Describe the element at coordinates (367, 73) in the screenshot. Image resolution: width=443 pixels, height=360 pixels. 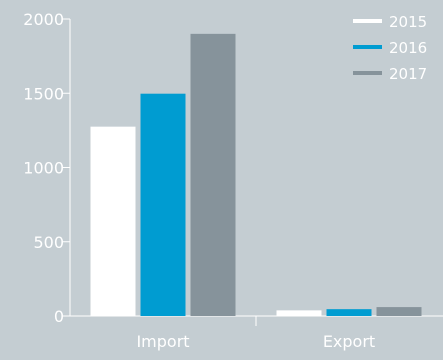
I see `legend-swatch-2017` at that location.